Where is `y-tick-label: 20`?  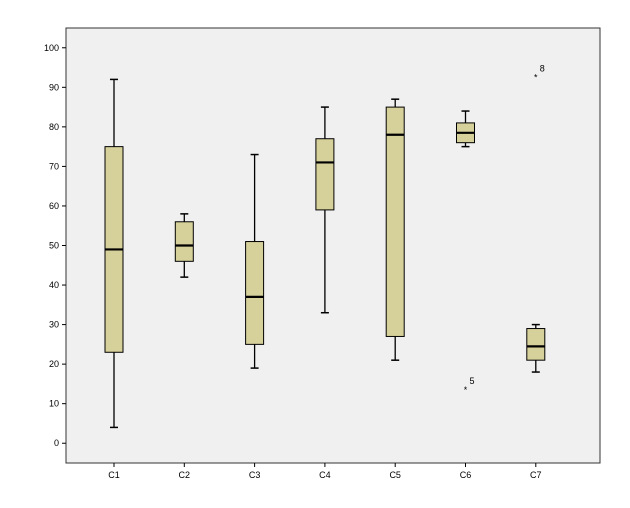 y-tick-label: 20 is located at coordinates (54, 364).